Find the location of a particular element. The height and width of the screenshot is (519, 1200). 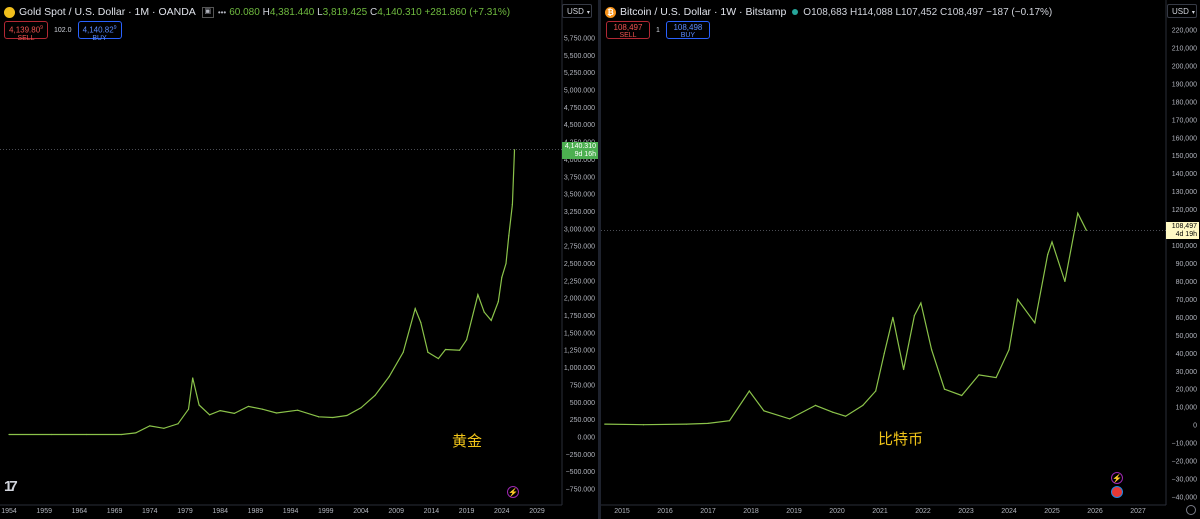

bitcoin-open-key: O is located at coordinates (807, 12).